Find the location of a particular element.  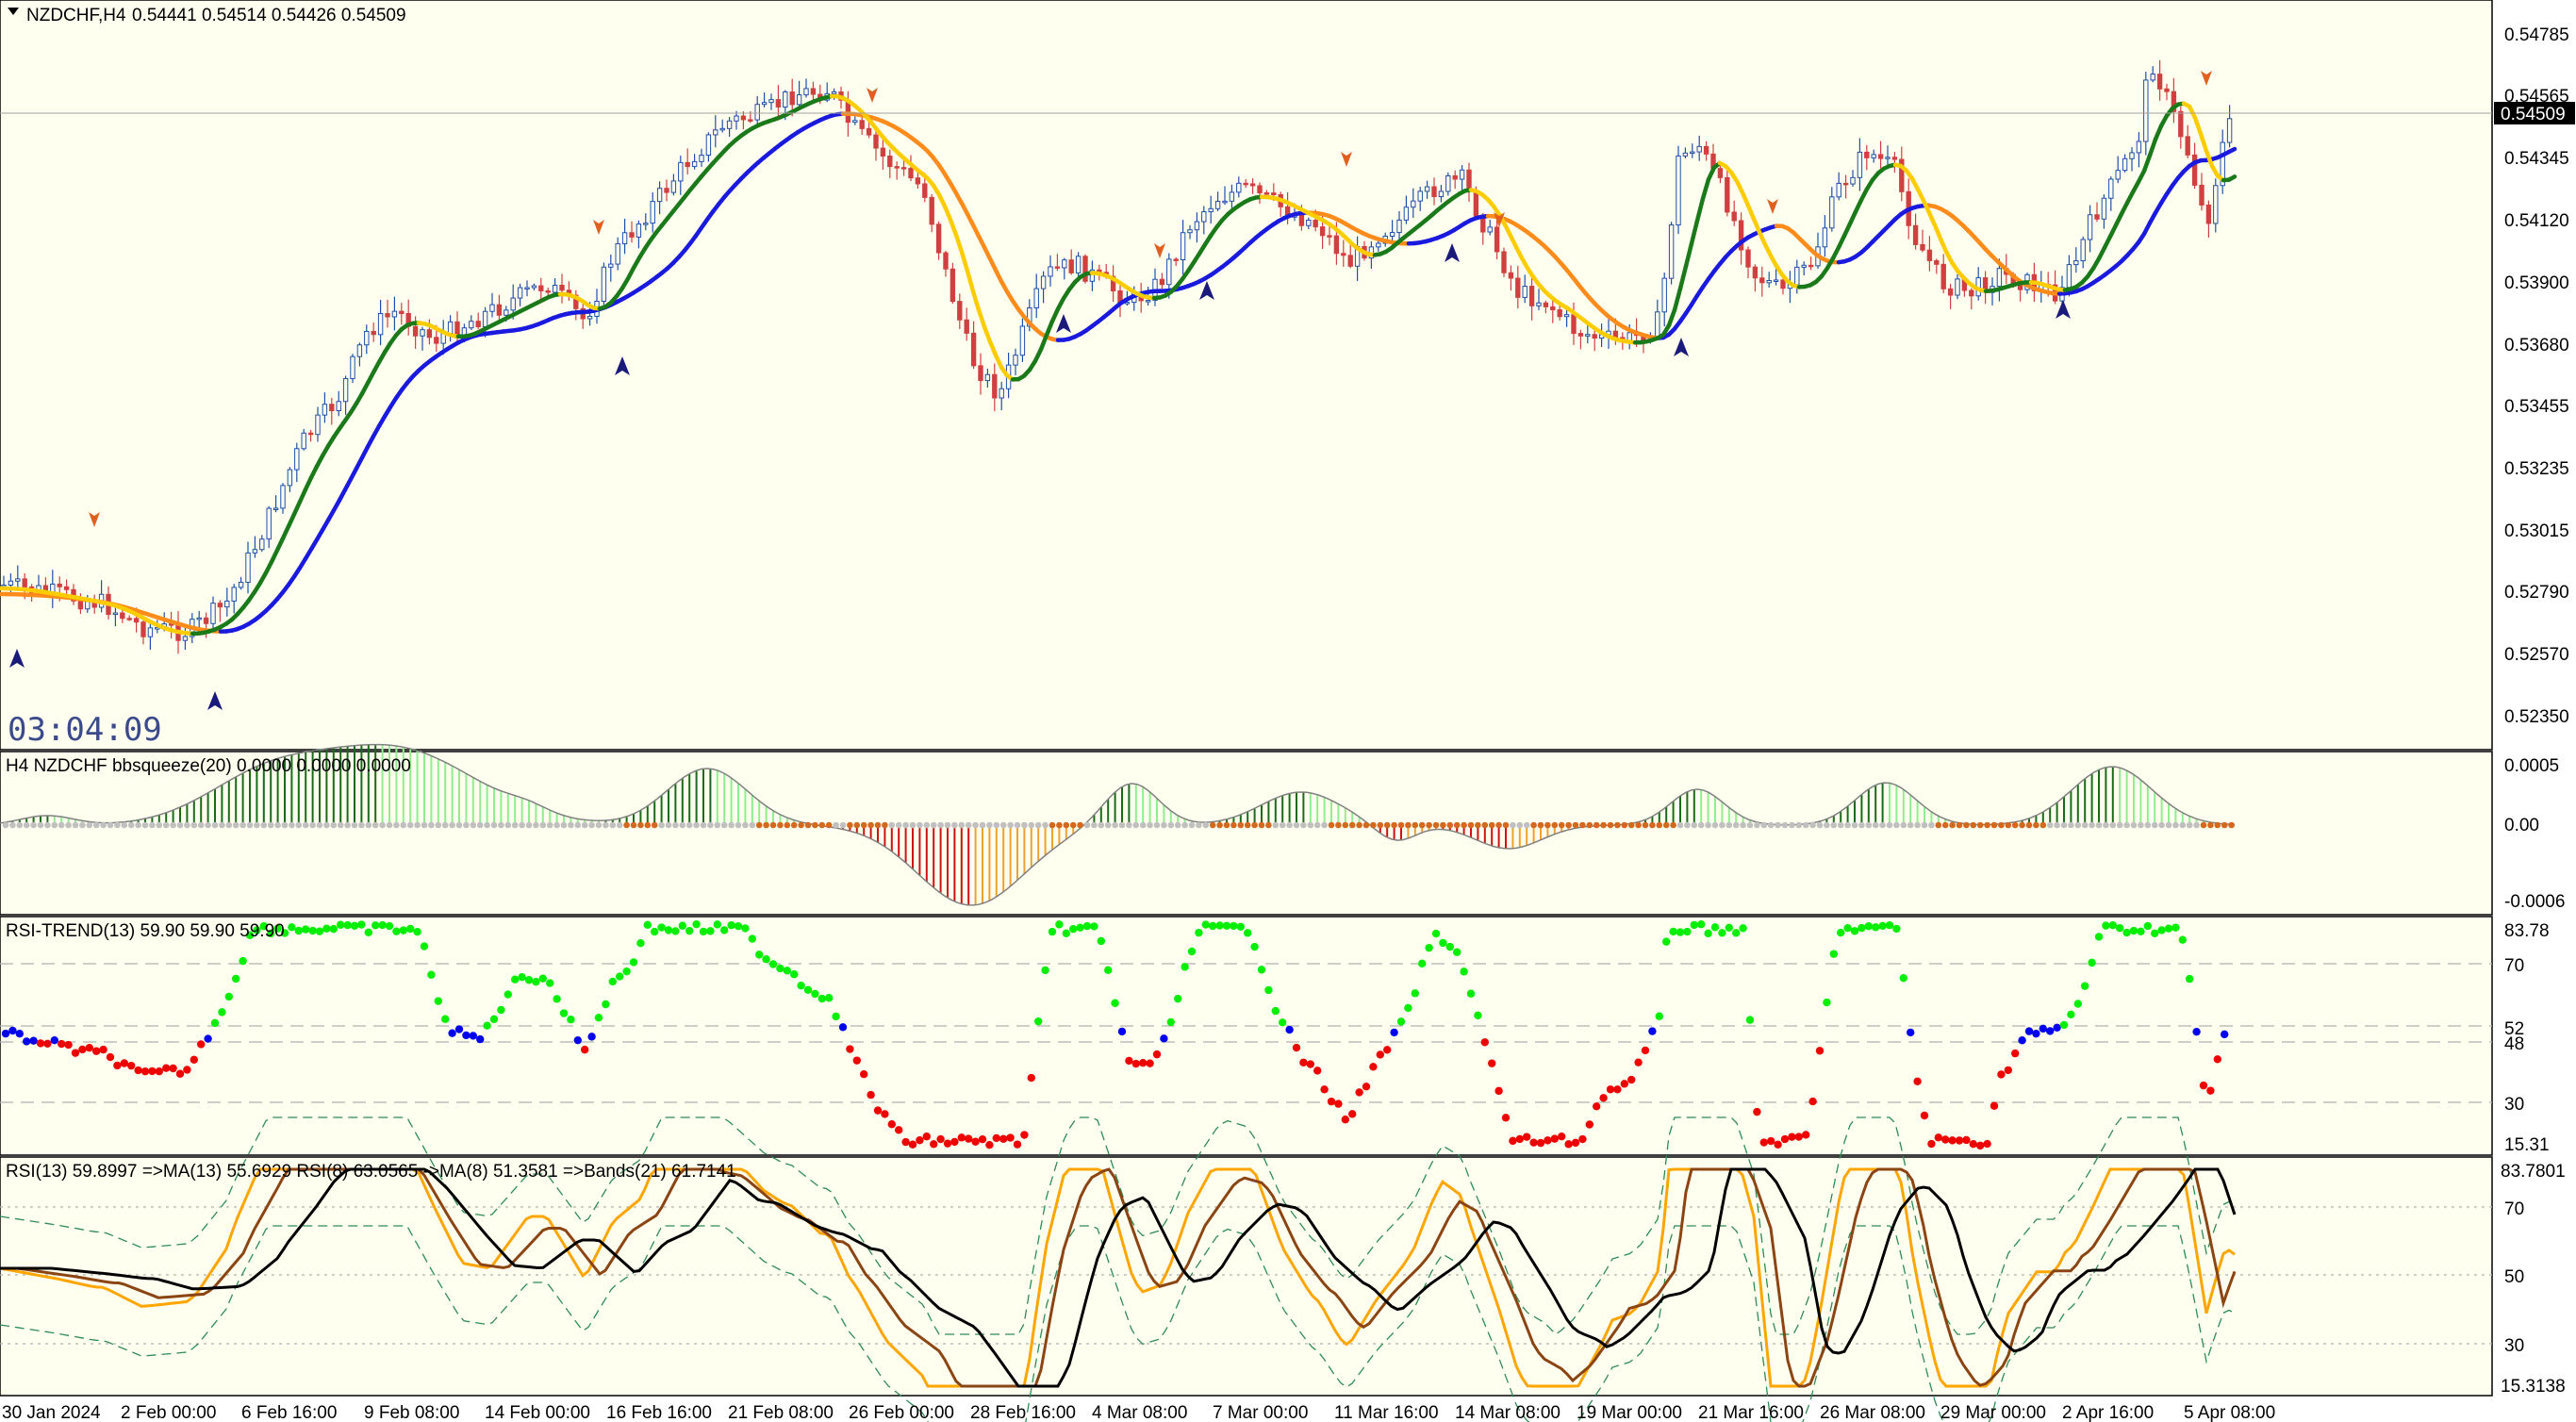

rsi-trend-label: 48 is located at coordinates (2514, 1044).